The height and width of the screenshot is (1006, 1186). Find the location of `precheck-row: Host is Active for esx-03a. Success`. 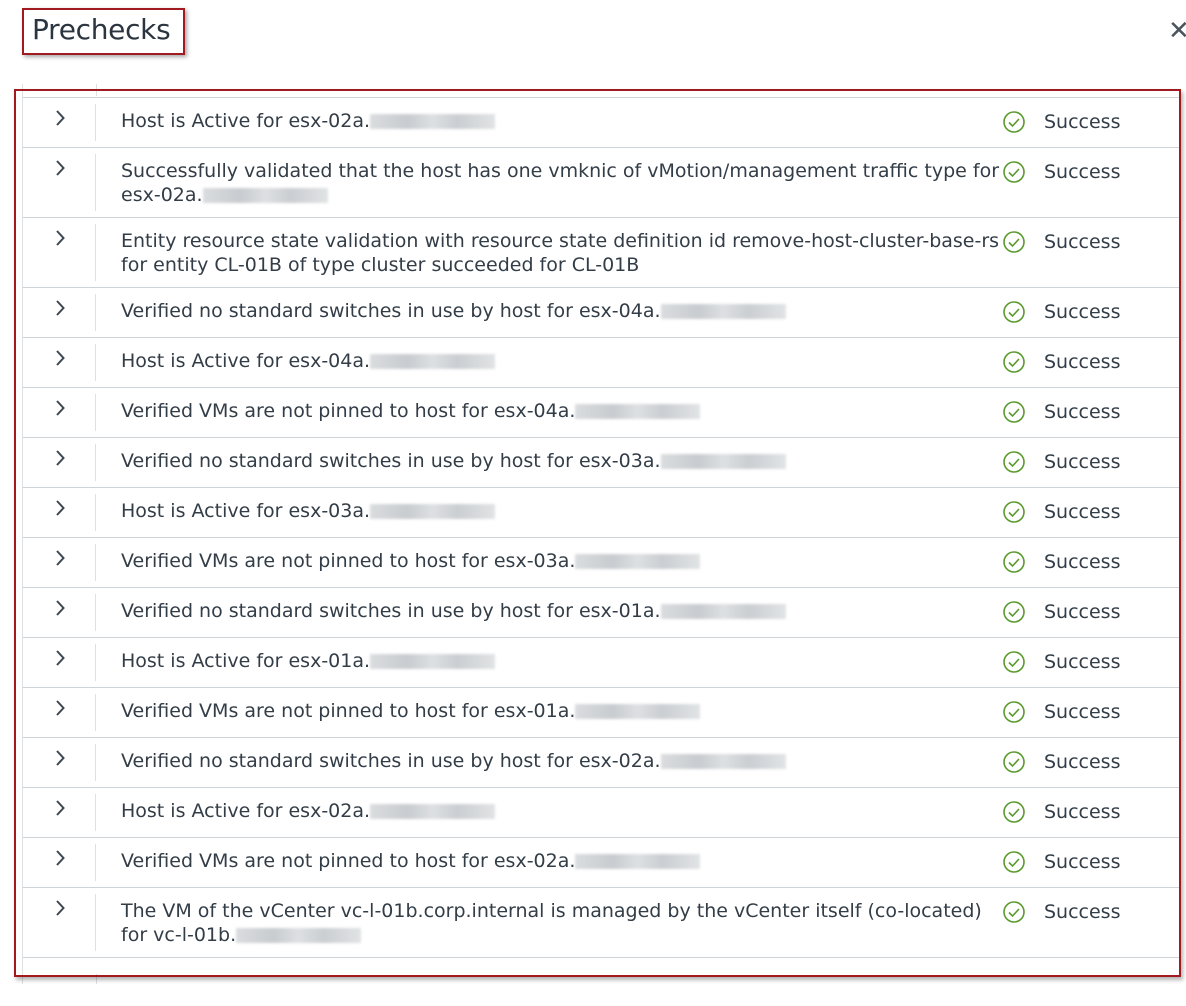

precheck-row: Host is Active for esx-03a. Success is located at coordinates (601, 513).